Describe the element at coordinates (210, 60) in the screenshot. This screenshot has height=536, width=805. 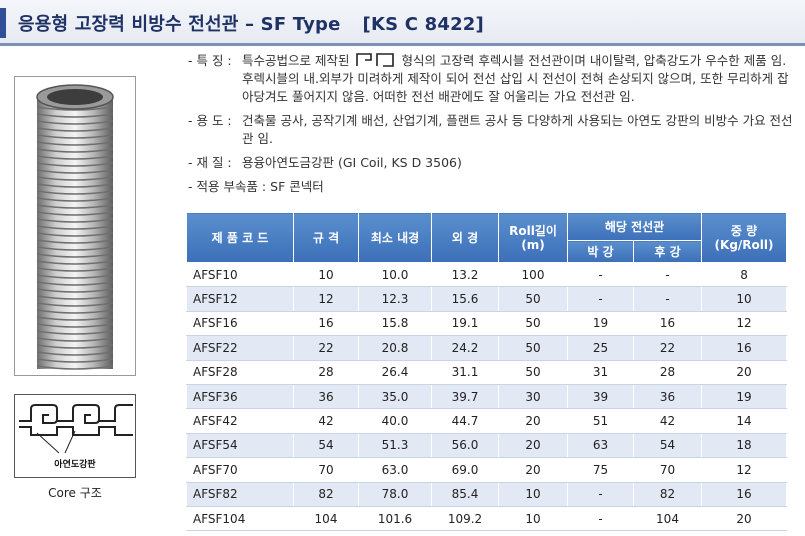
I see `feature-label: - 특 징 :` at that location.